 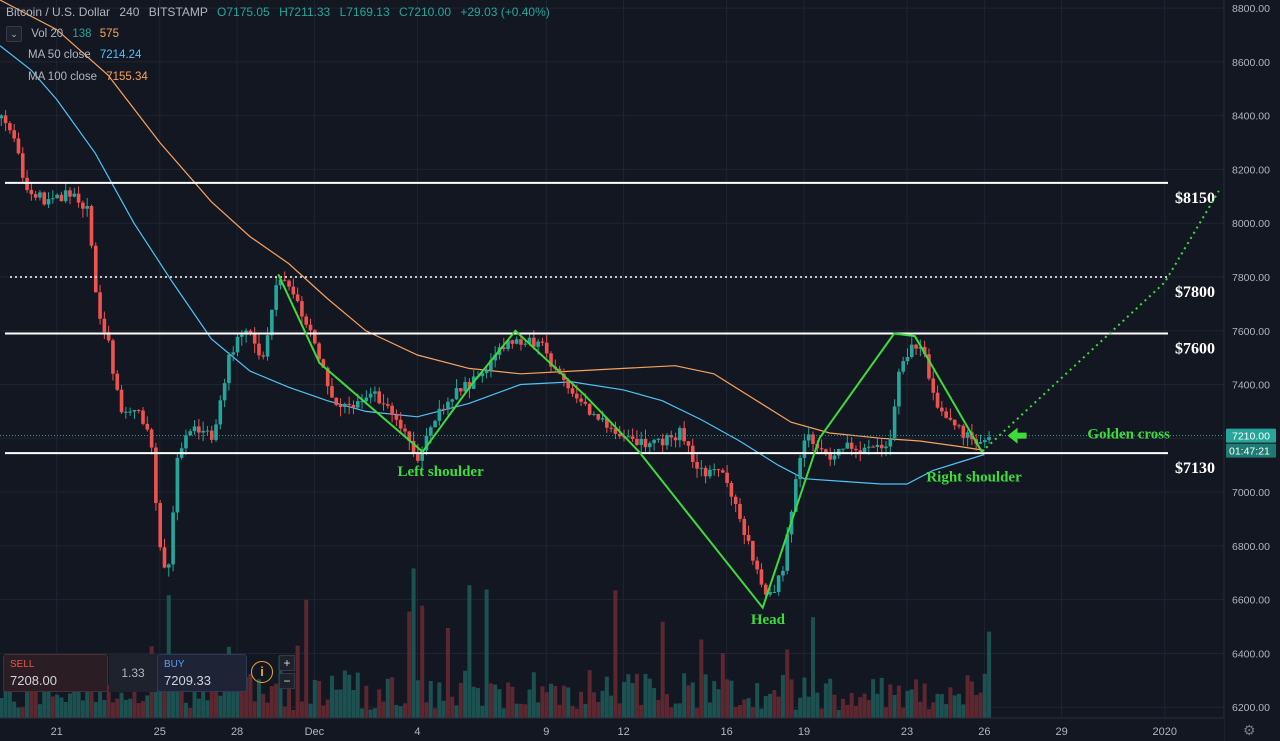 I want to click on ohlc-close: C7210.00, so click(x=425, y=12).